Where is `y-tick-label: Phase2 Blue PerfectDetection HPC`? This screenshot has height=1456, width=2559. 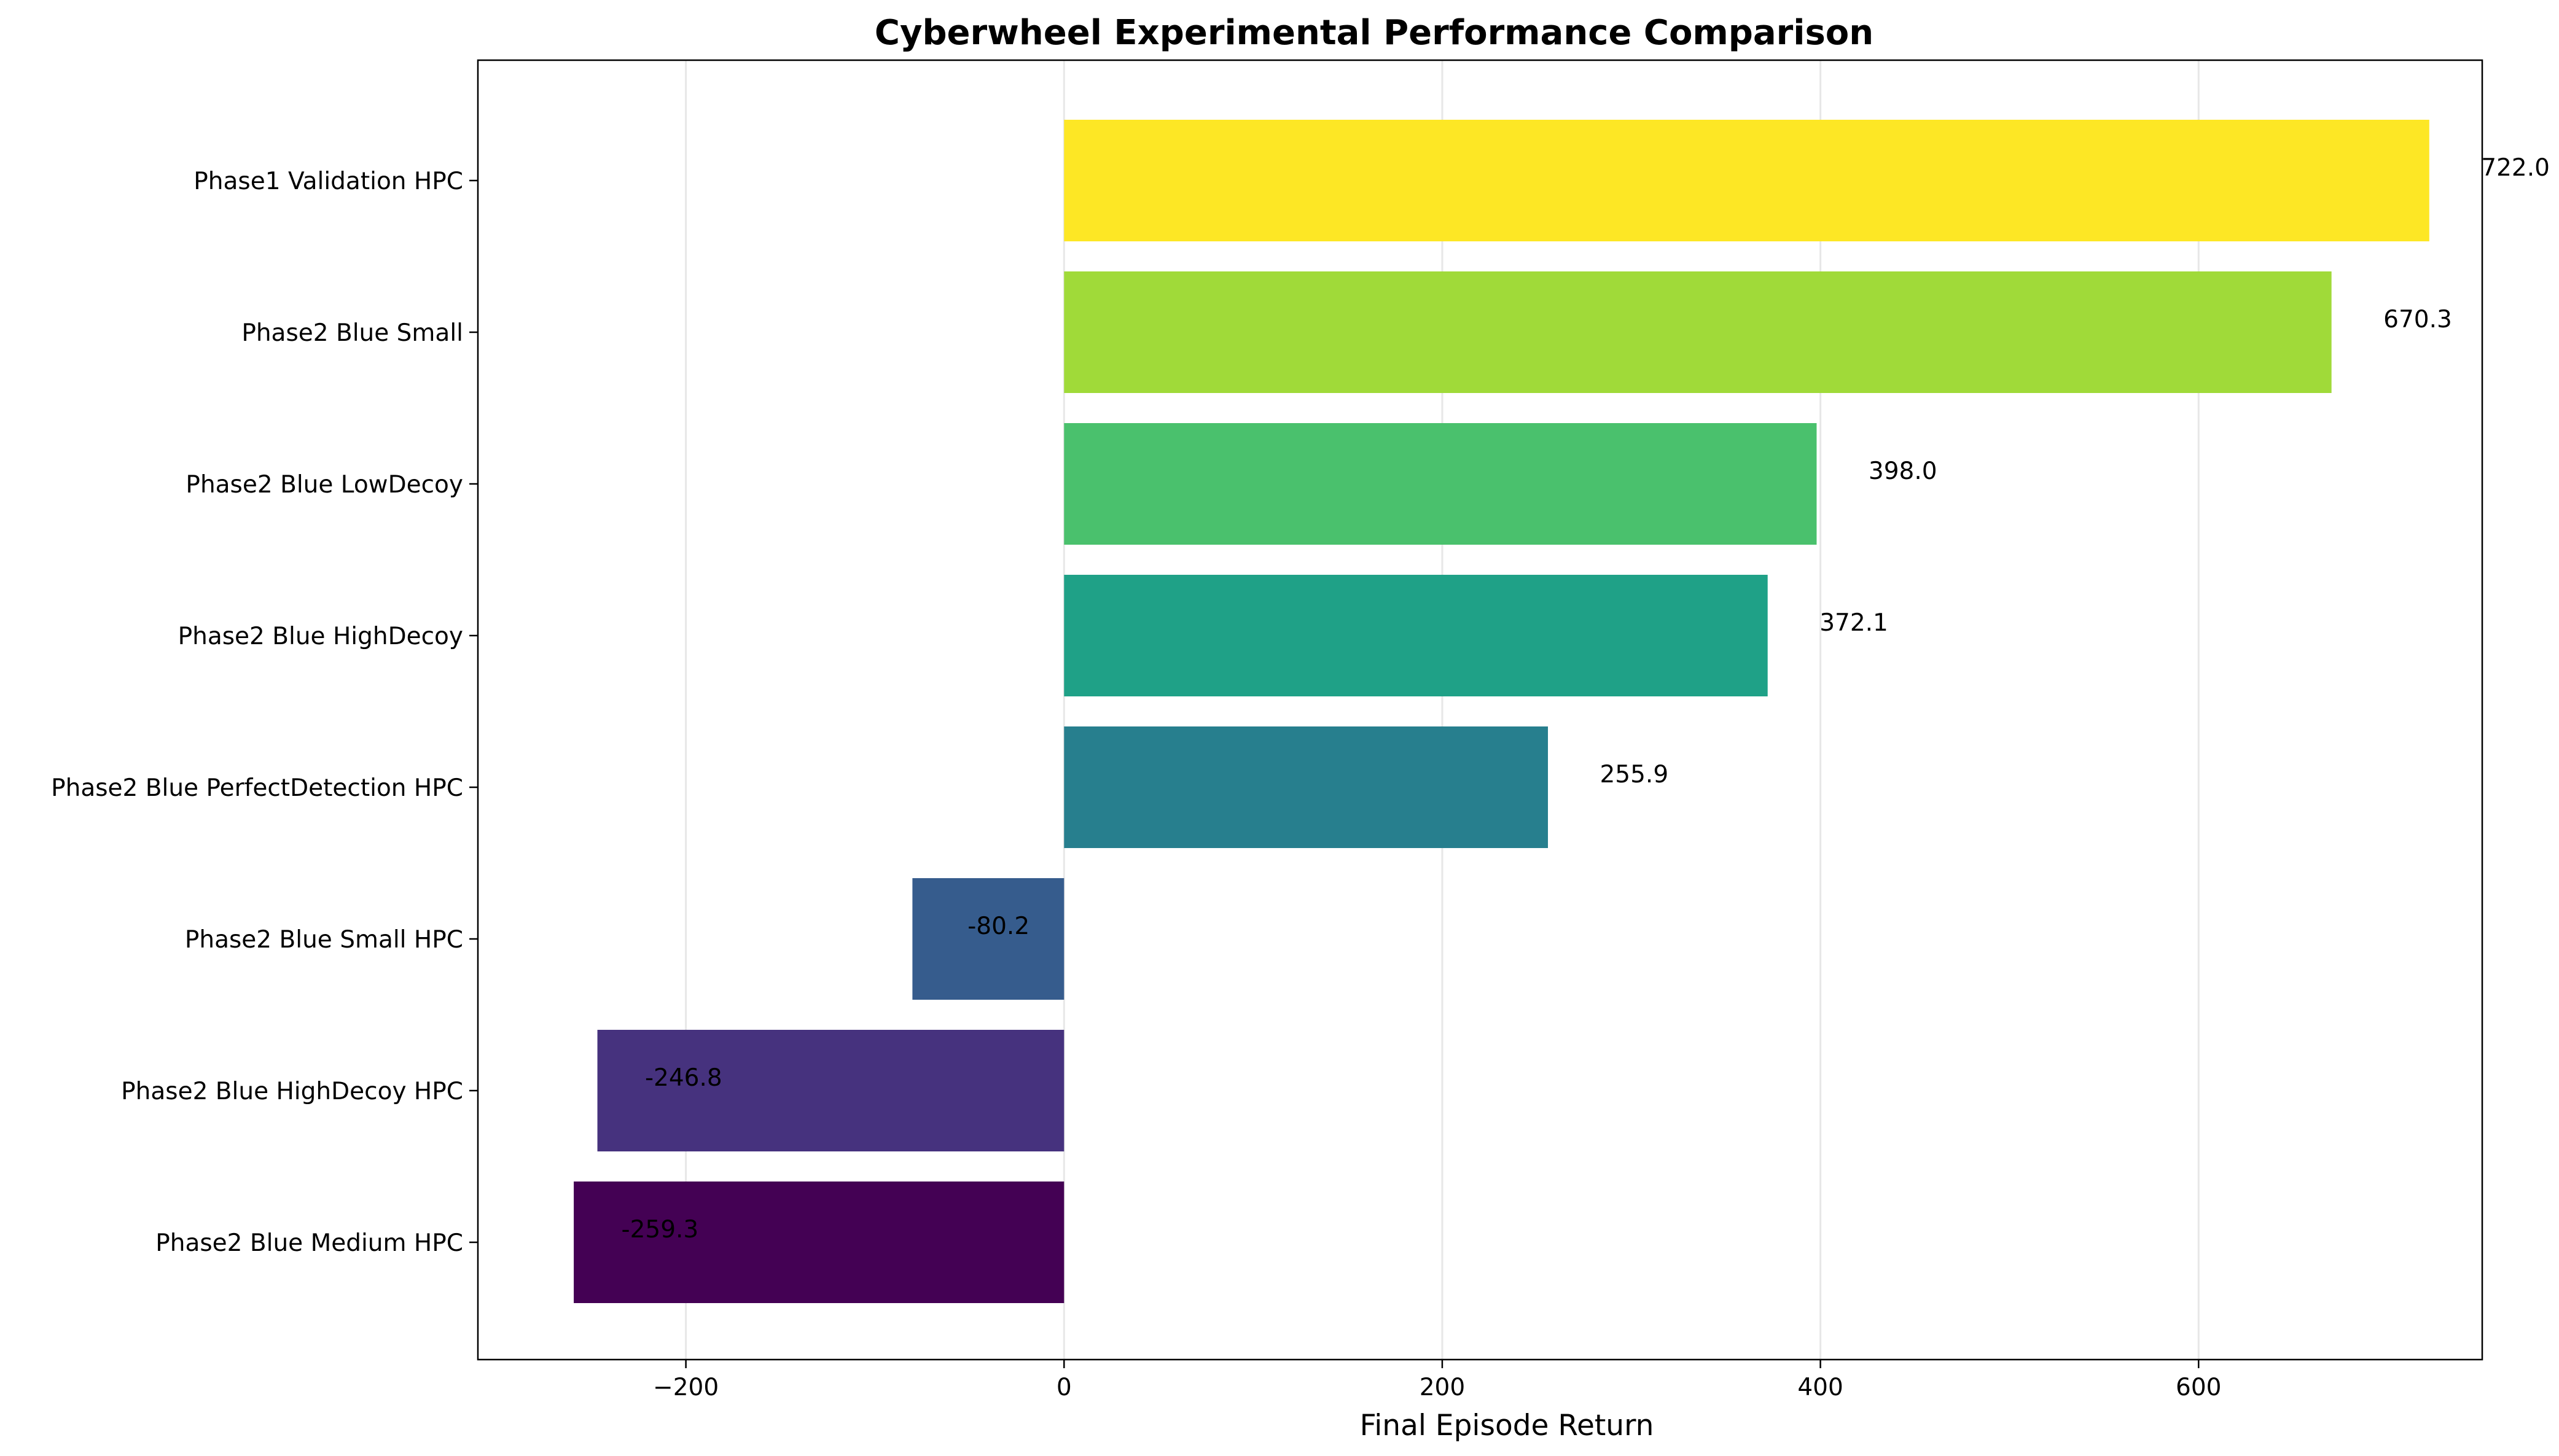
y-tick-label: Phase2 Blue PerfectDetection HPC is located at coordinates (257, 788).